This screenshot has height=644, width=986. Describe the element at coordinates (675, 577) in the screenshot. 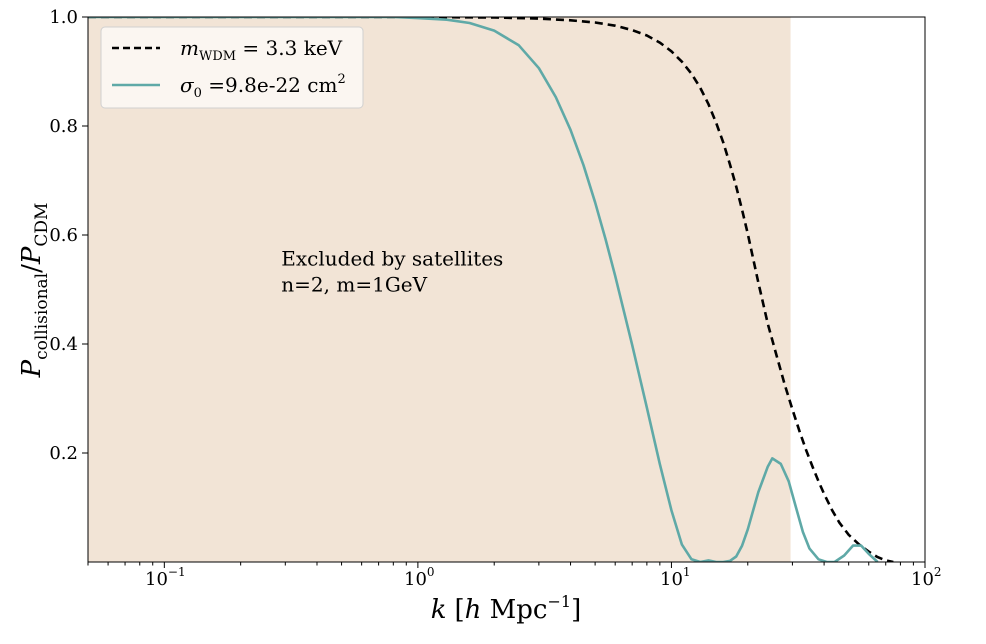

I see `x-tick-label-10: 10¹` at that location.